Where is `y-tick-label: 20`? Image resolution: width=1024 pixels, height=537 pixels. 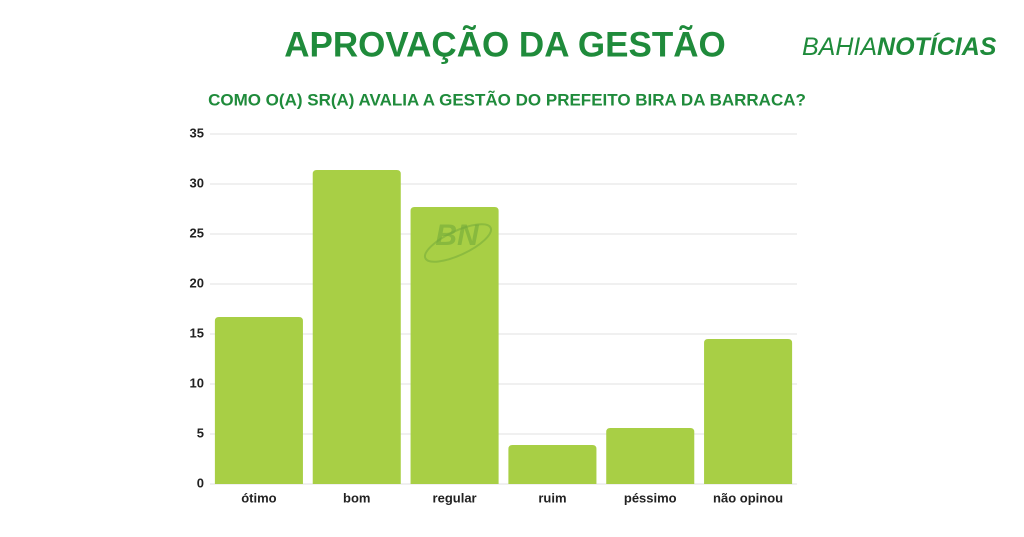
y-tick-label: 20 is located at coordinates (197, 282).